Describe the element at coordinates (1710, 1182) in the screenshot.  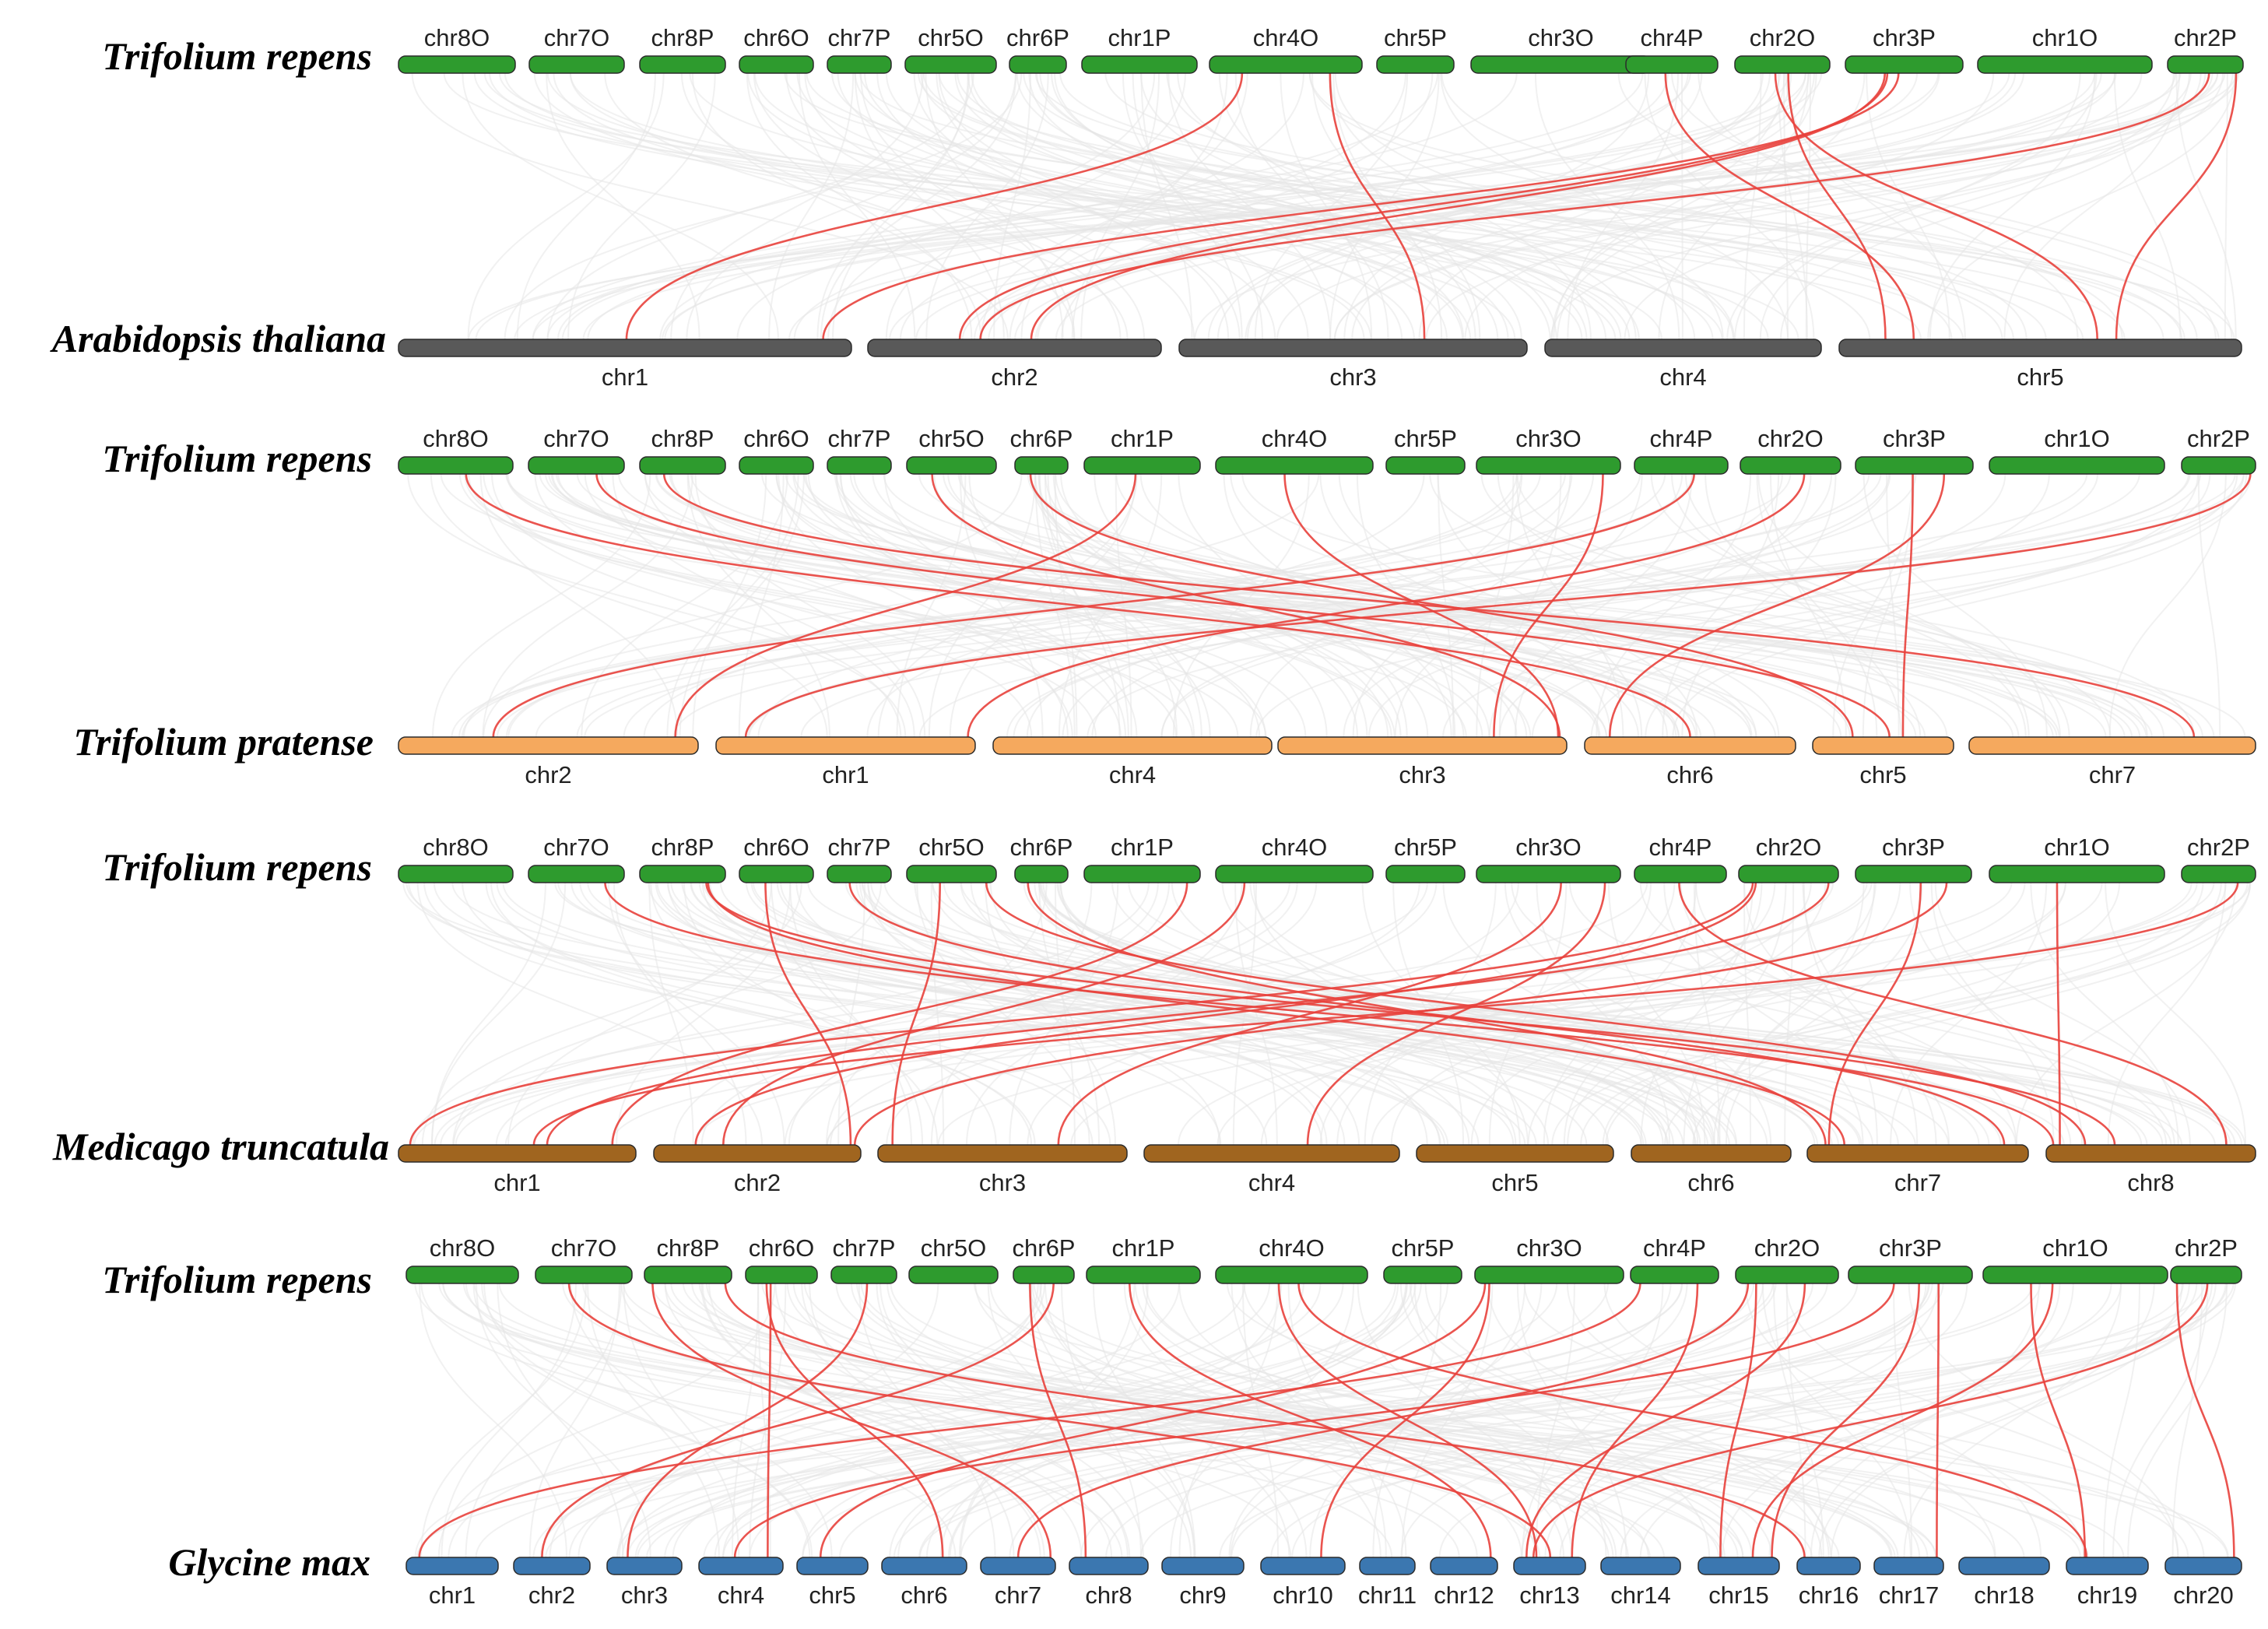
I see `bottom-chromosome-label-chr6: chr6` at that location.